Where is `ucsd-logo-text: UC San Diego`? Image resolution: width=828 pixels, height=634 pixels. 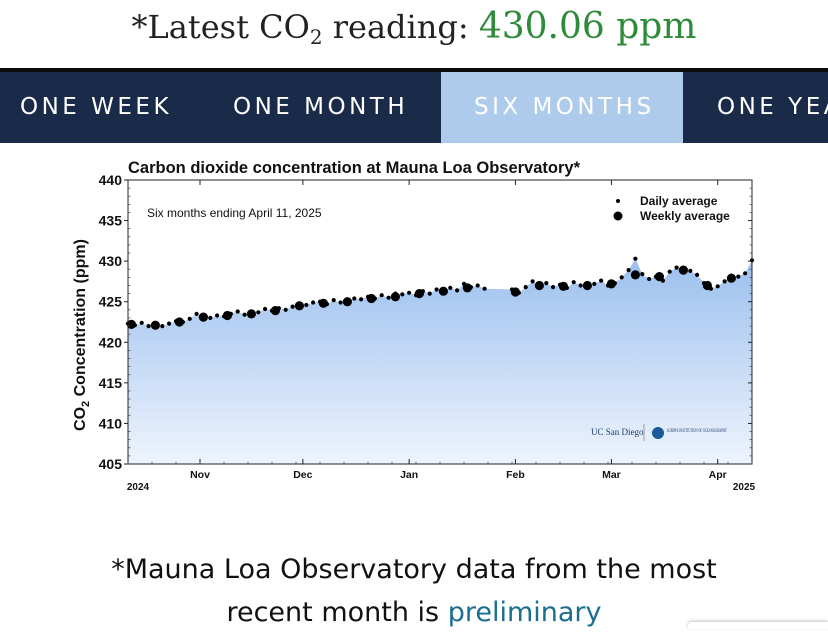 ucsd-logo-text: UC San Diego is located at coordinates (617, 432).